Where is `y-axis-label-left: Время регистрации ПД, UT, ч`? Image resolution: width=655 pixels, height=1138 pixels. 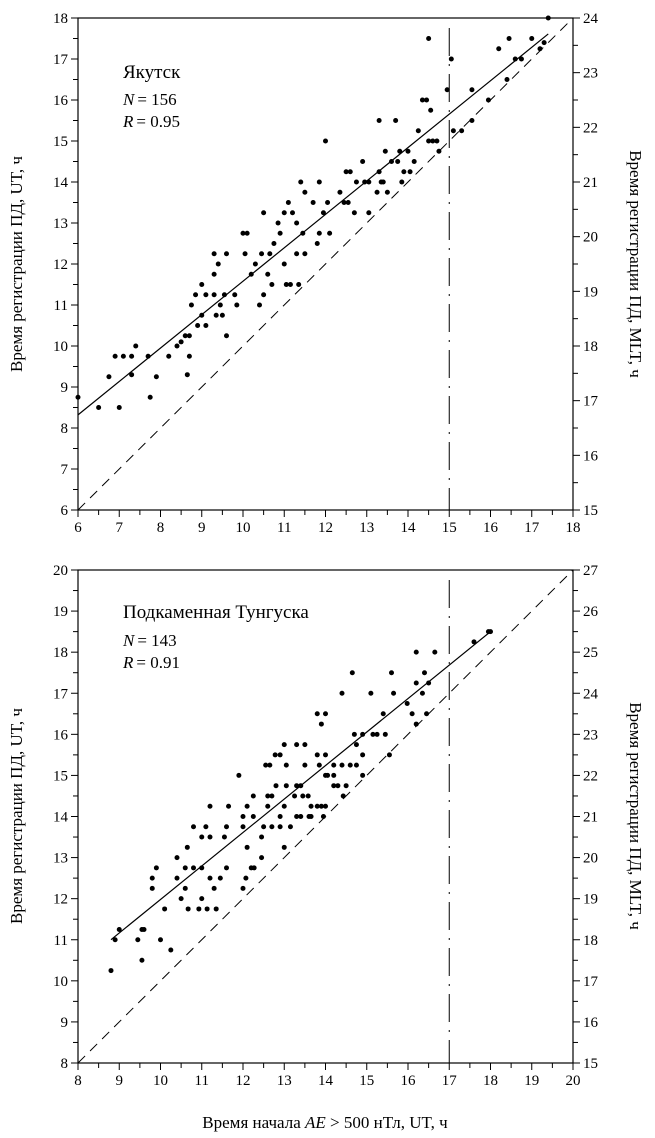
y-axis-label-left: Время регистрации ПД, UT, ч is located at coordinates (16, 264).